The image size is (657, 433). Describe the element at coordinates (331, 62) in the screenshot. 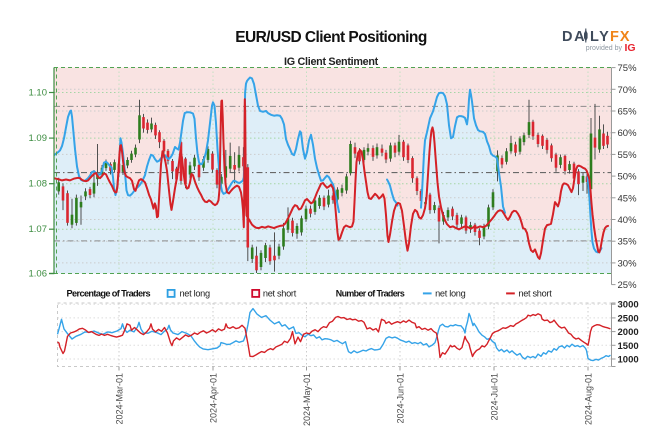

I see `svg-text: IG Client Sentiment` at that location.